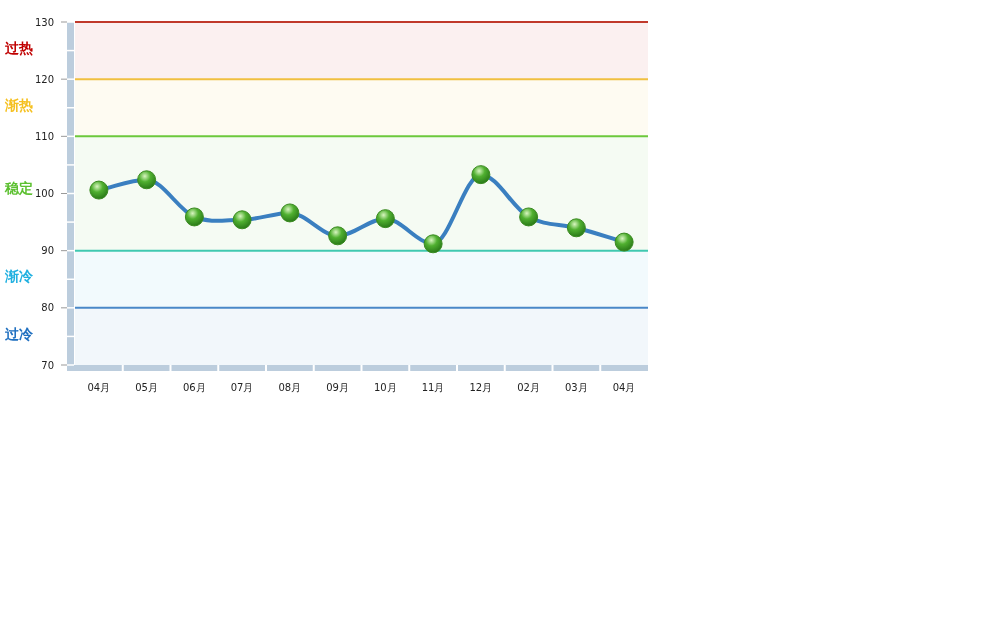 The image size is (1008, 630). I want to click on y-tick-label: 80, so click(47, 308).